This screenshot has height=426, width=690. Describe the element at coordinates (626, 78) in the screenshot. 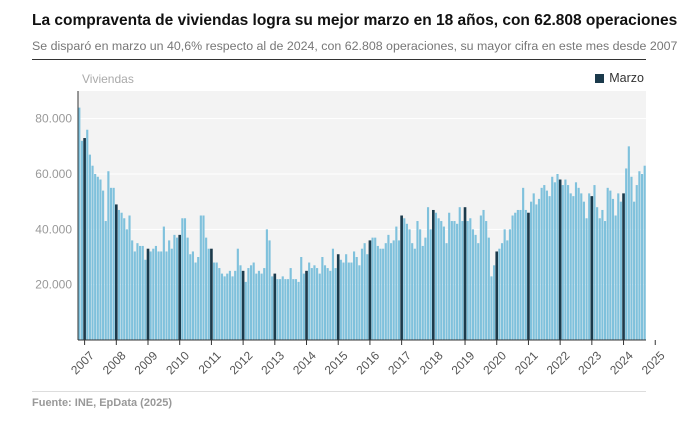

I see `legend-label-marzo: Marzo` at that location.